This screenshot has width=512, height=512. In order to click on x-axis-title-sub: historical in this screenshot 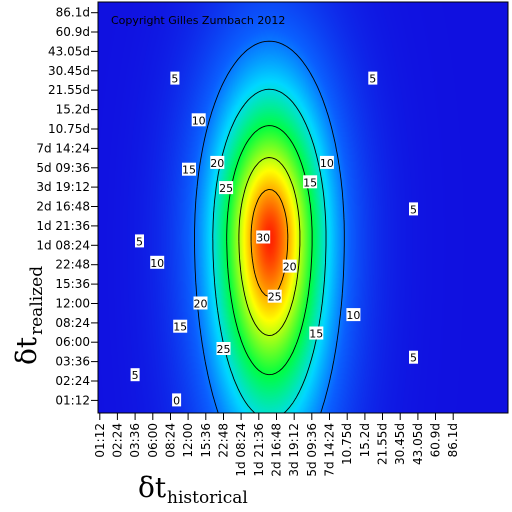, I will do `click(207, 498)`.